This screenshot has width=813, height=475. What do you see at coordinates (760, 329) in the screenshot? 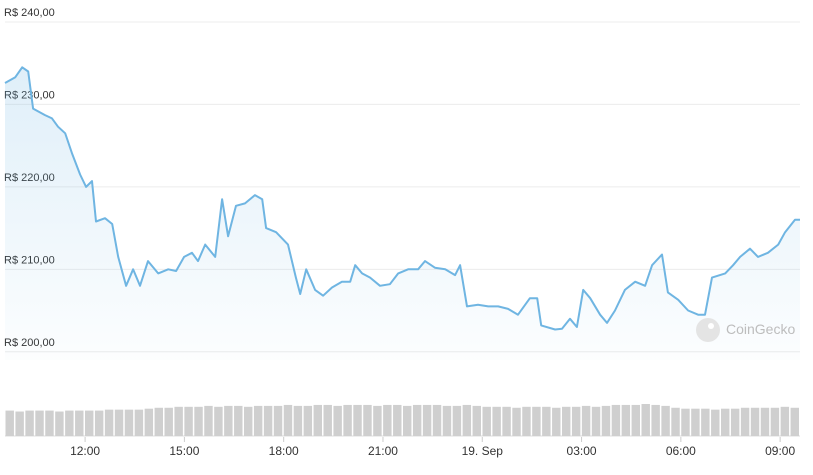
I see `watermark: CoinGecko` at bounding box center [760, 329].